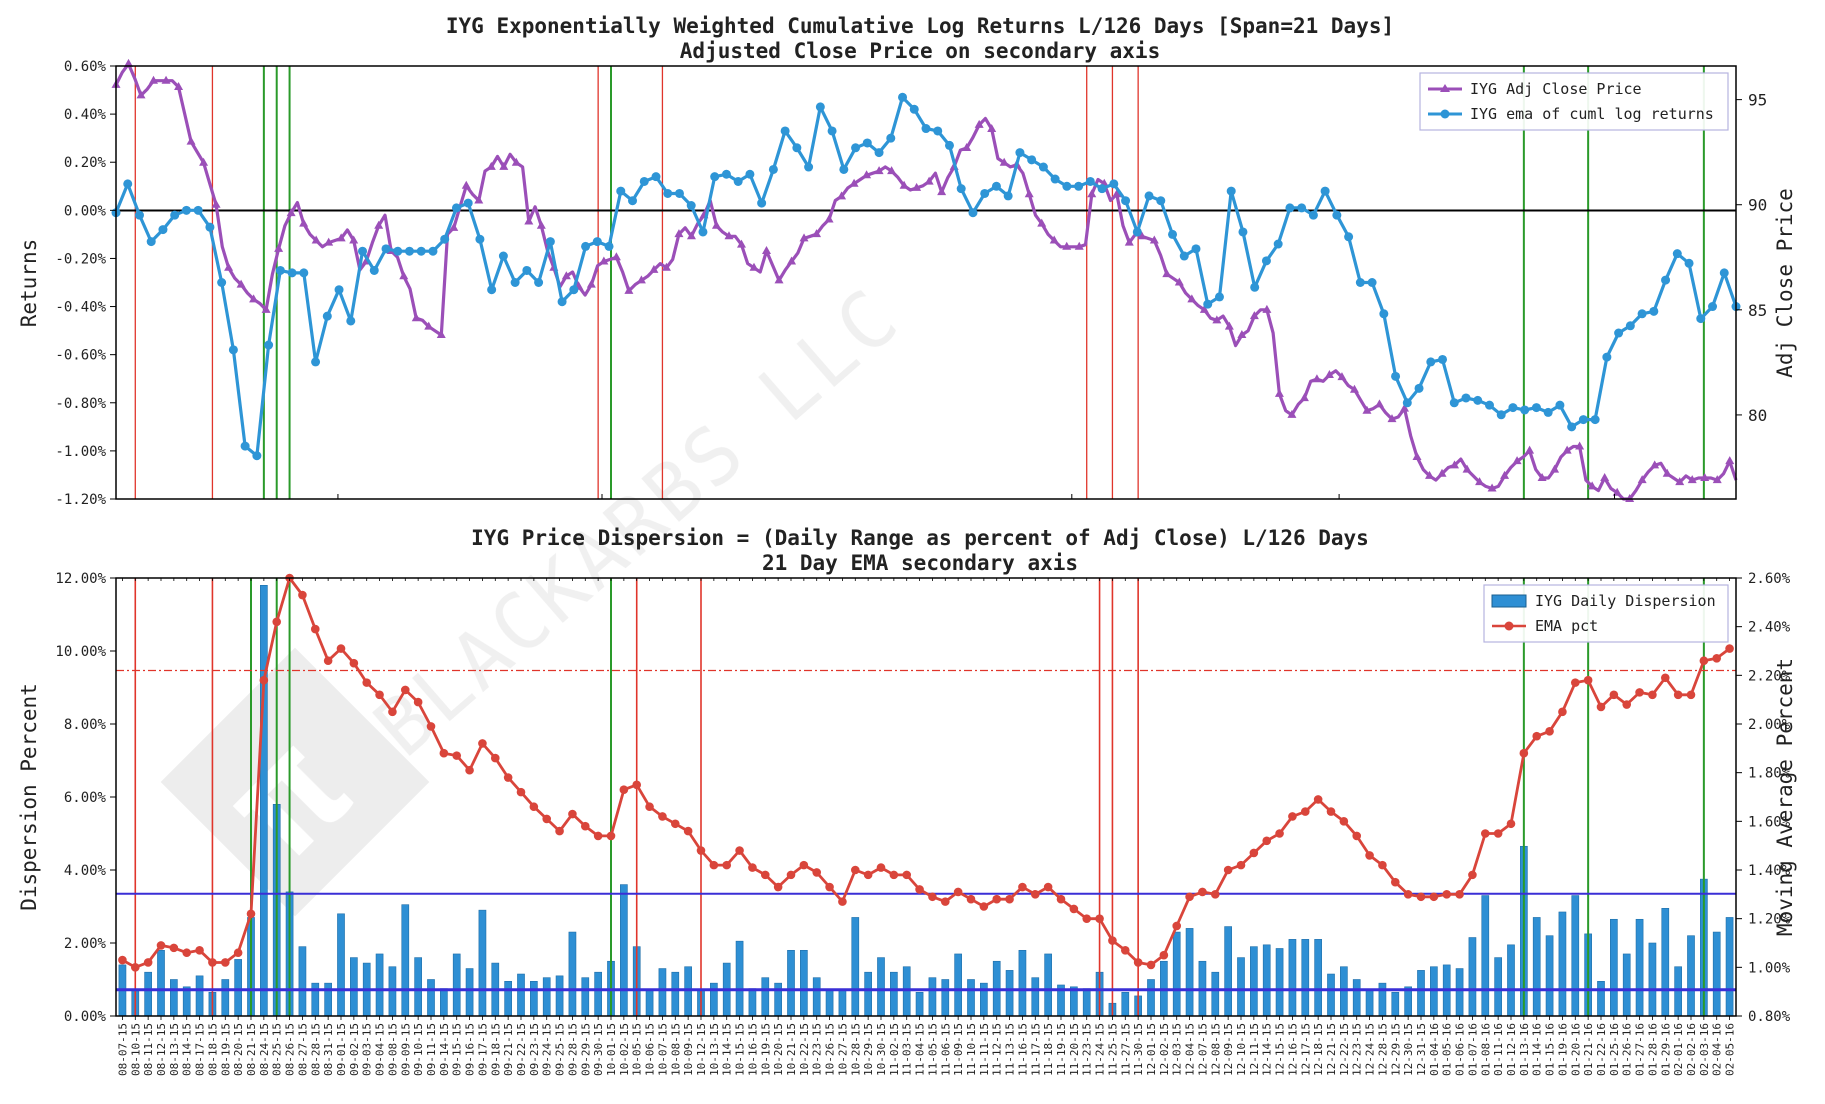 This screenshot has height=1104, width=1825. What do you see at coordinates (1566, 626) in the screenshot?
I see `legend-ema-label: EMA pct` at bounding box center [1566, 626].